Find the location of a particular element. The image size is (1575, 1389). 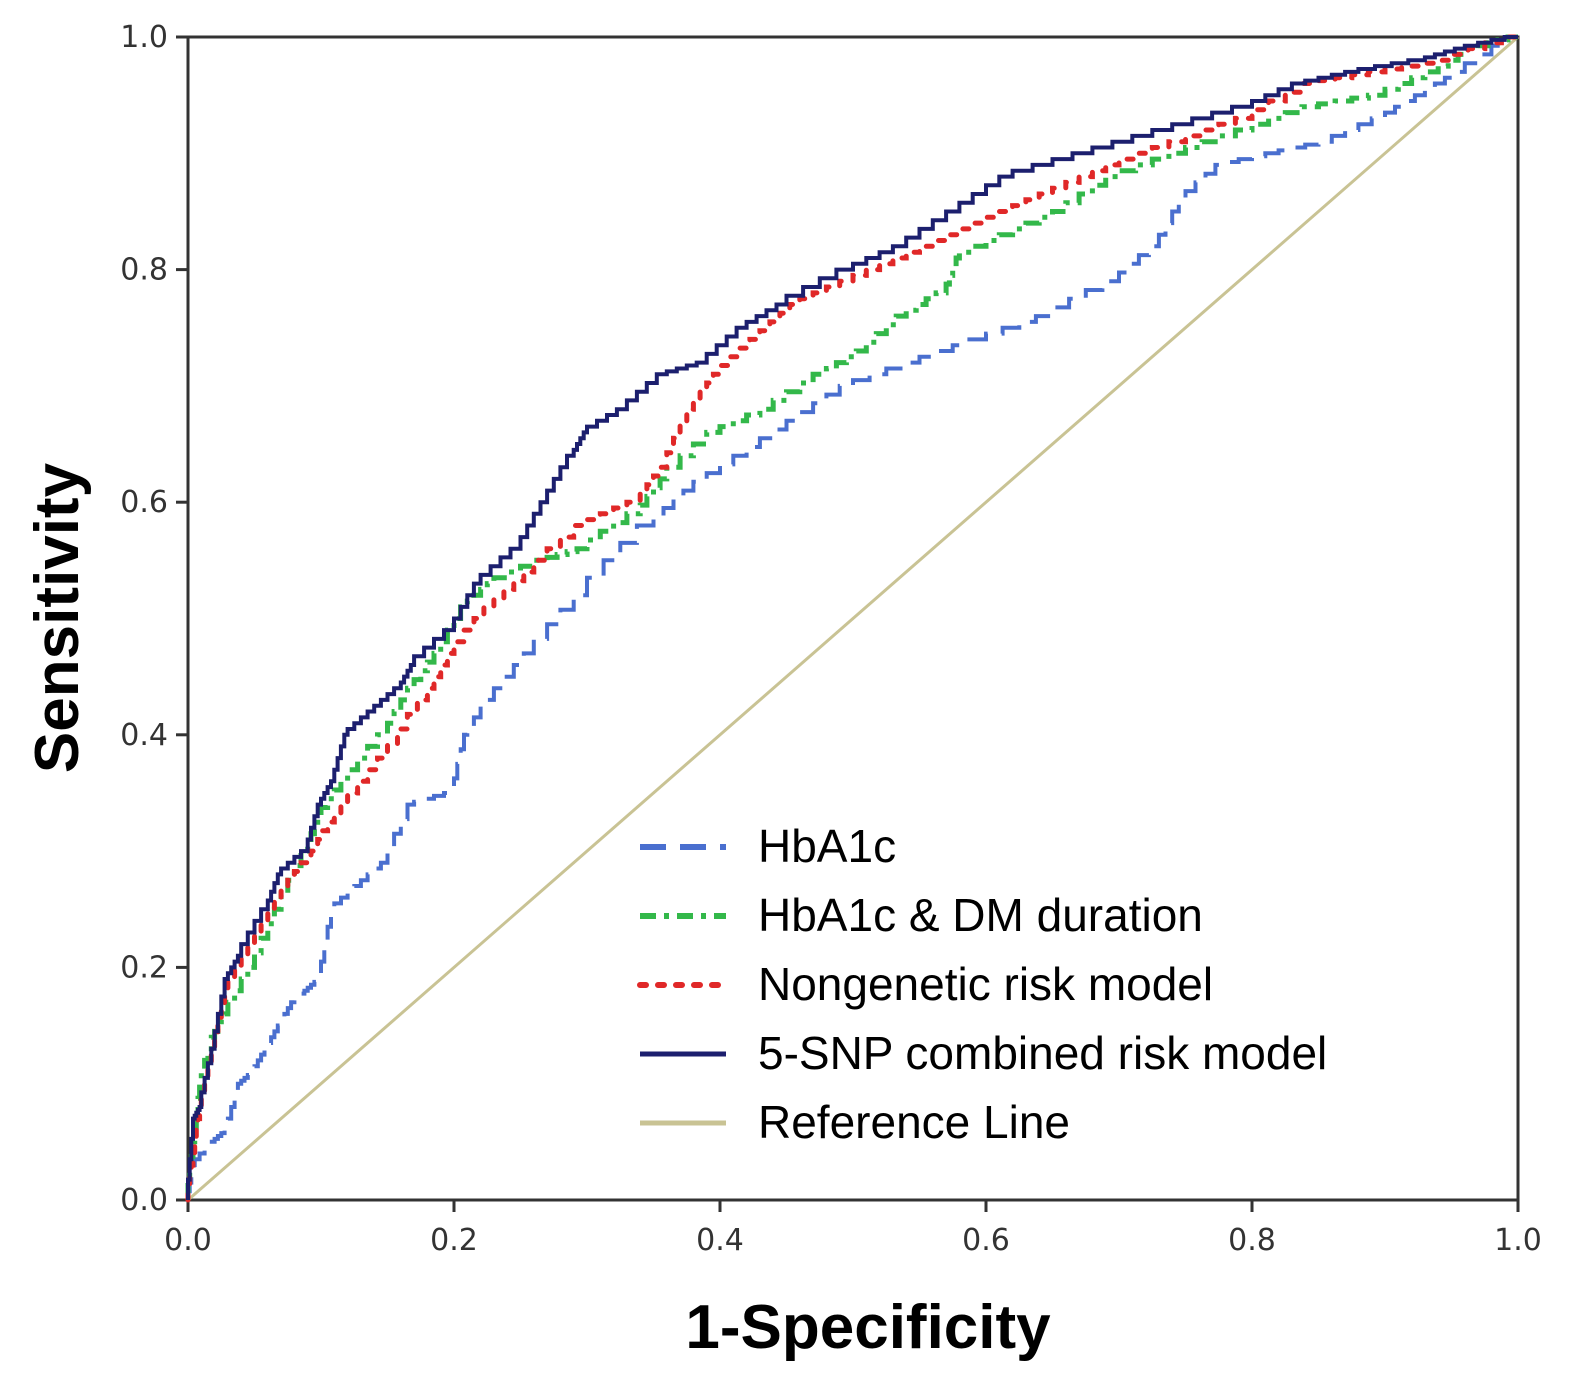

y-tick-label: 1.0 is located at coordinates (144, 37).